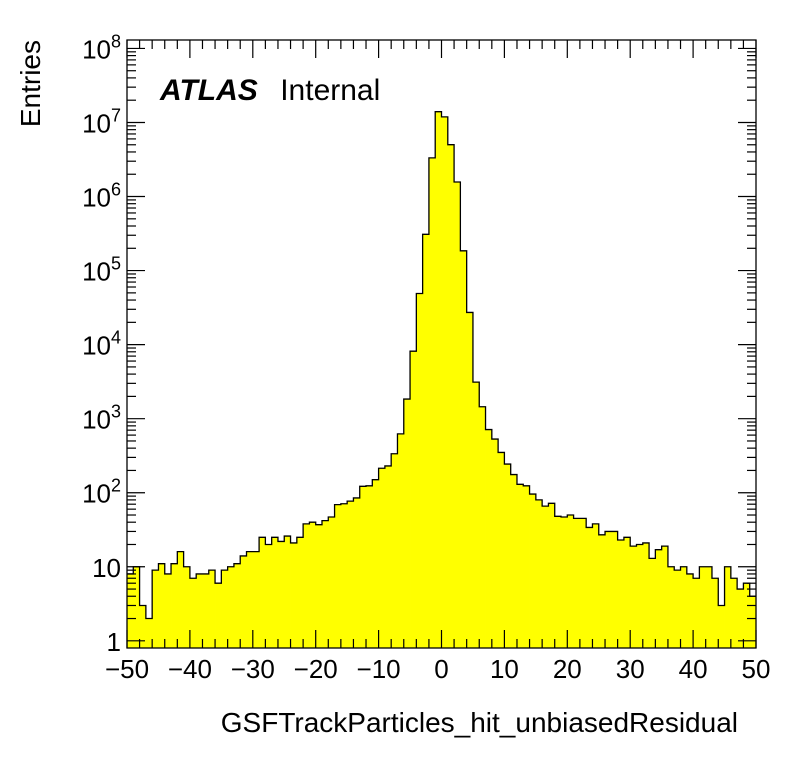 The image size is (796, 772). I want to click on x-tick-label: −10, so click(379, 669).